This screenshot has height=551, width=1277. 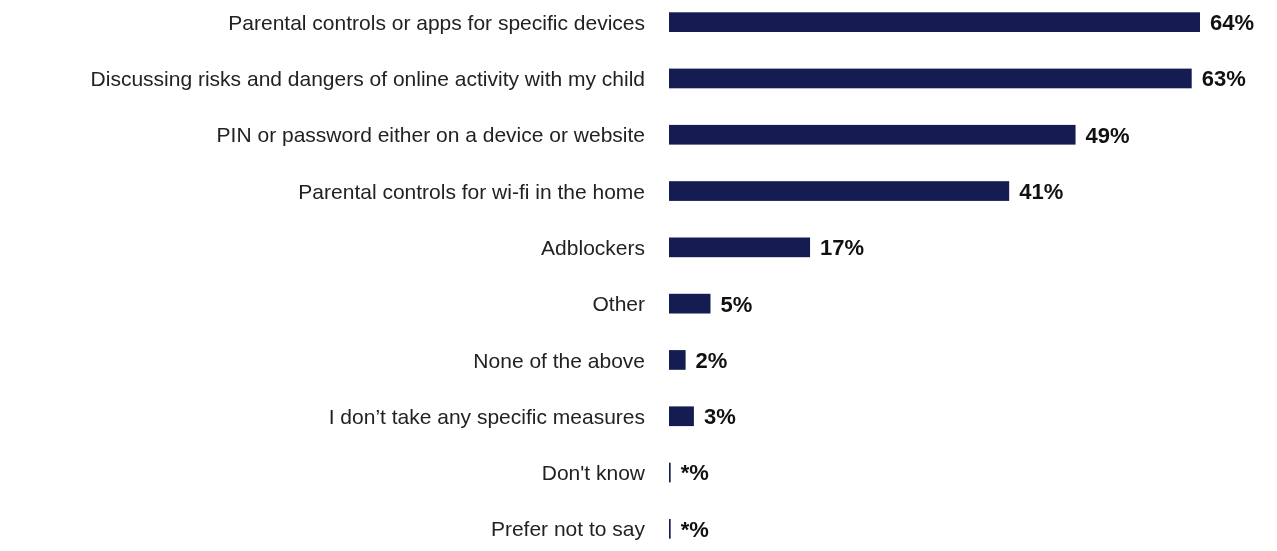 What do you see at coordinates (486, 416) in the screenshot?
I see `y-tick-label: I don’t take any specific measures` at bounding box center [486, 416].